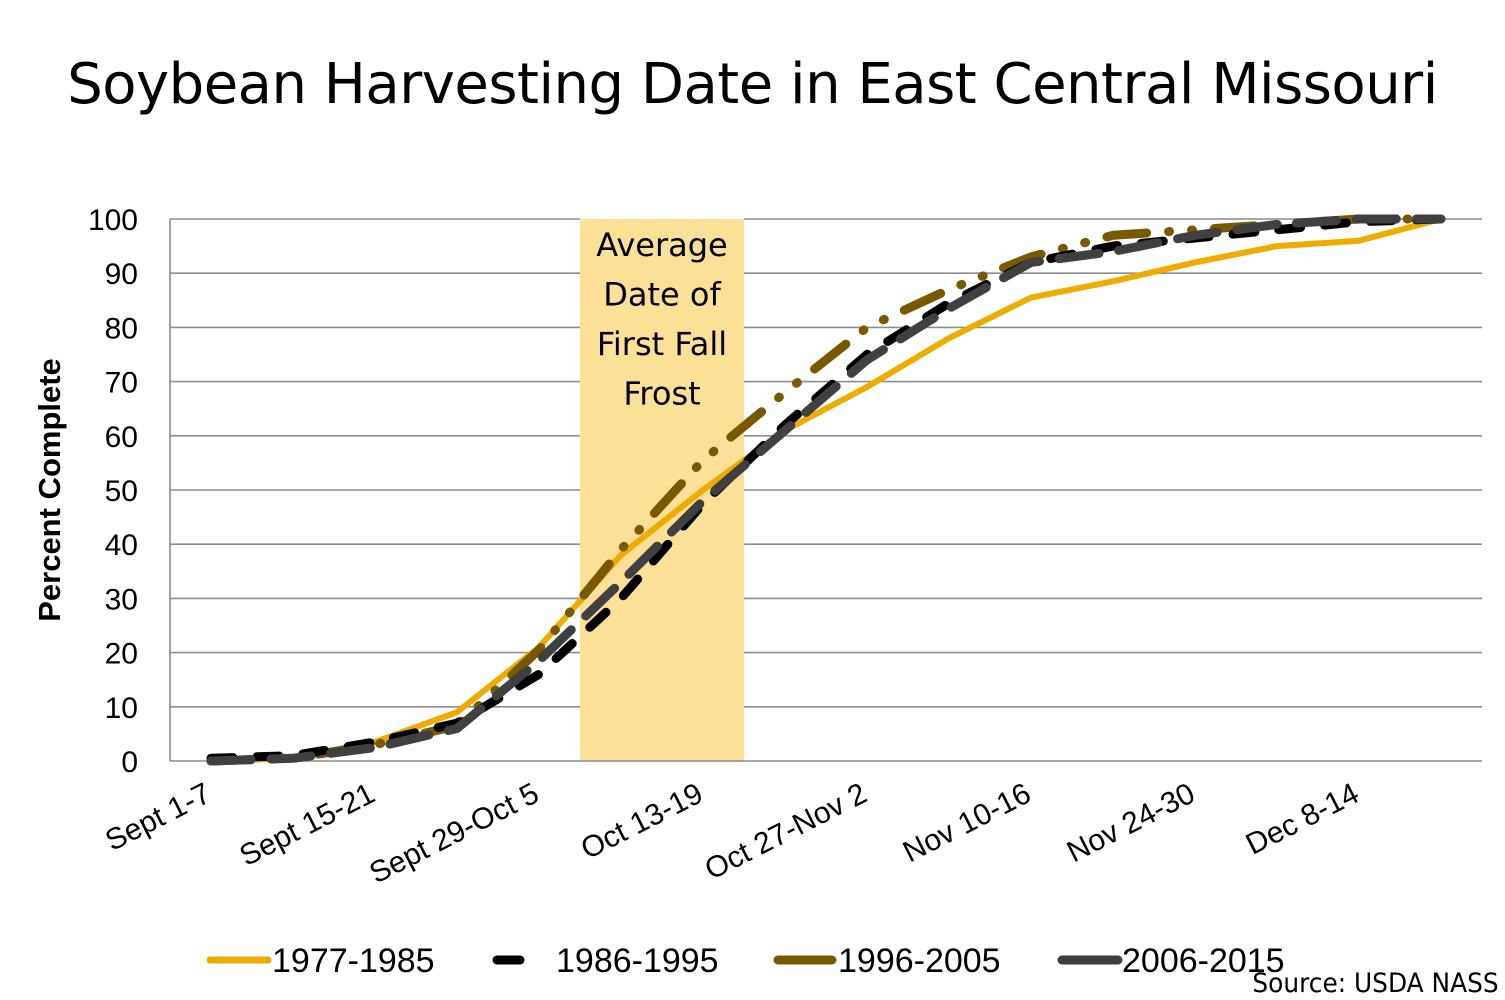  What do you see at coordinates (786, 832) in the screenshot?
I see `x-tick-label: Oct 27-Nov 2` at bounding box center [786, 832].